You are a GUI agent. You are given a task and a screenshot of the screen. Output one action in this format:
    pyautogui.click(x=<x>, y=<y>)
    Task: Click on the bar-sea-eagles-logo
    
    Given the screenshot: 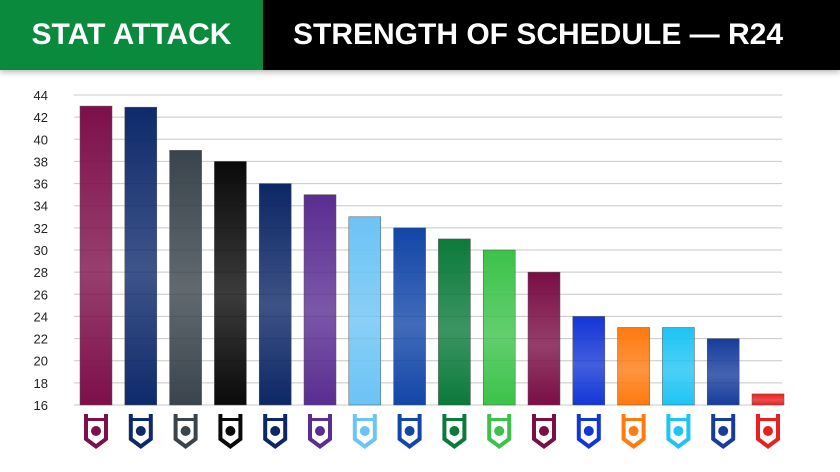 What is the action you would take?
    pyautogui.click(x=96, y=255)
    